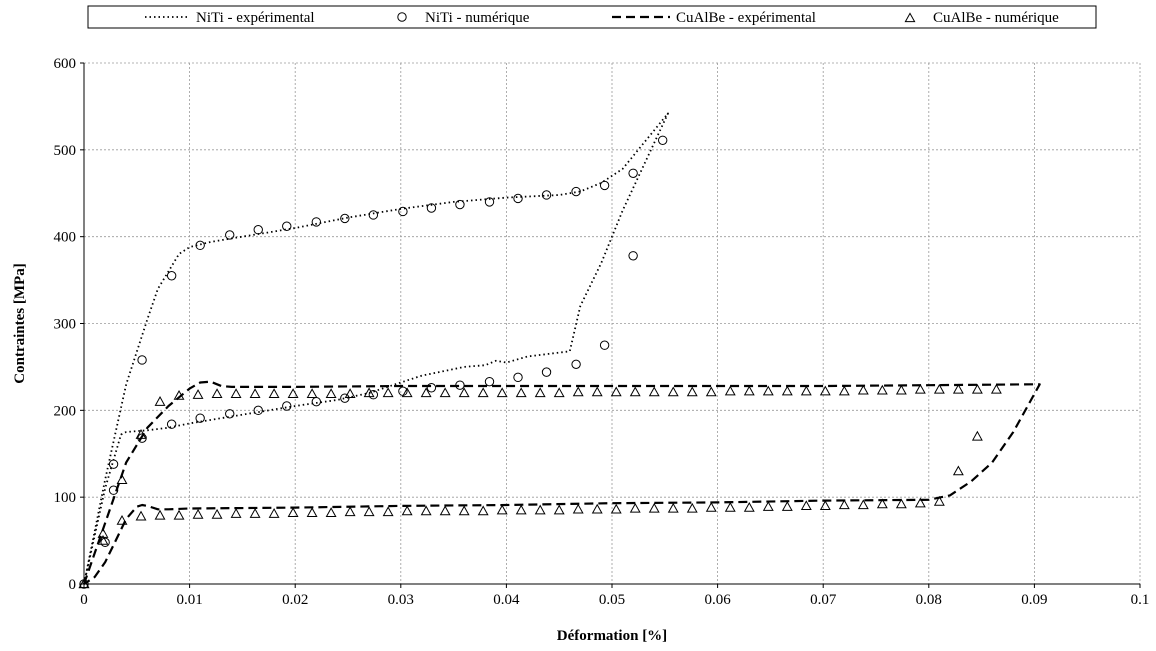 The image size is (1156, 651). What do you see at coordinates (65, 64) in the screenshot?
I see `y-tick-label: 600` at bounding box center [65, 64].